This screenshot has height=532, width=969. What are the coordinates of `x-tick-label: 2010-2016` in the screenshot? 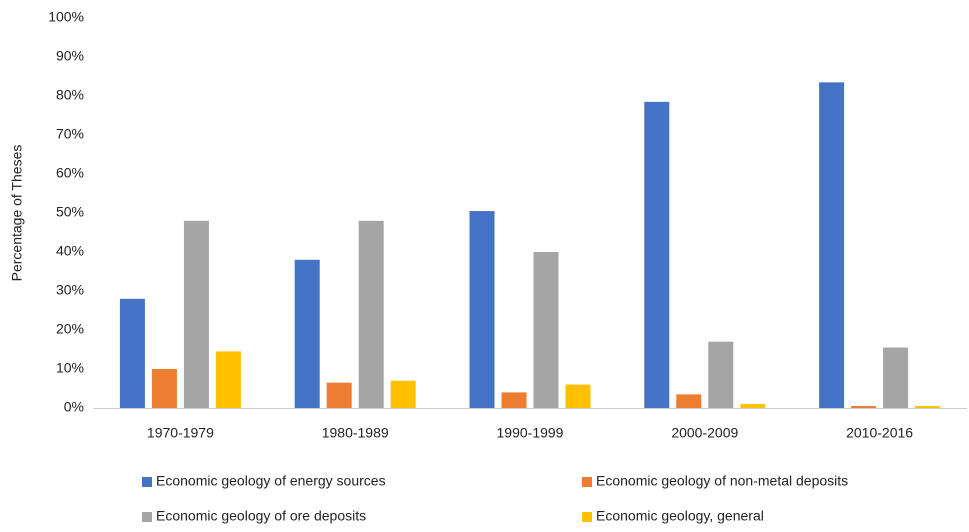 It's located at (879, 433).